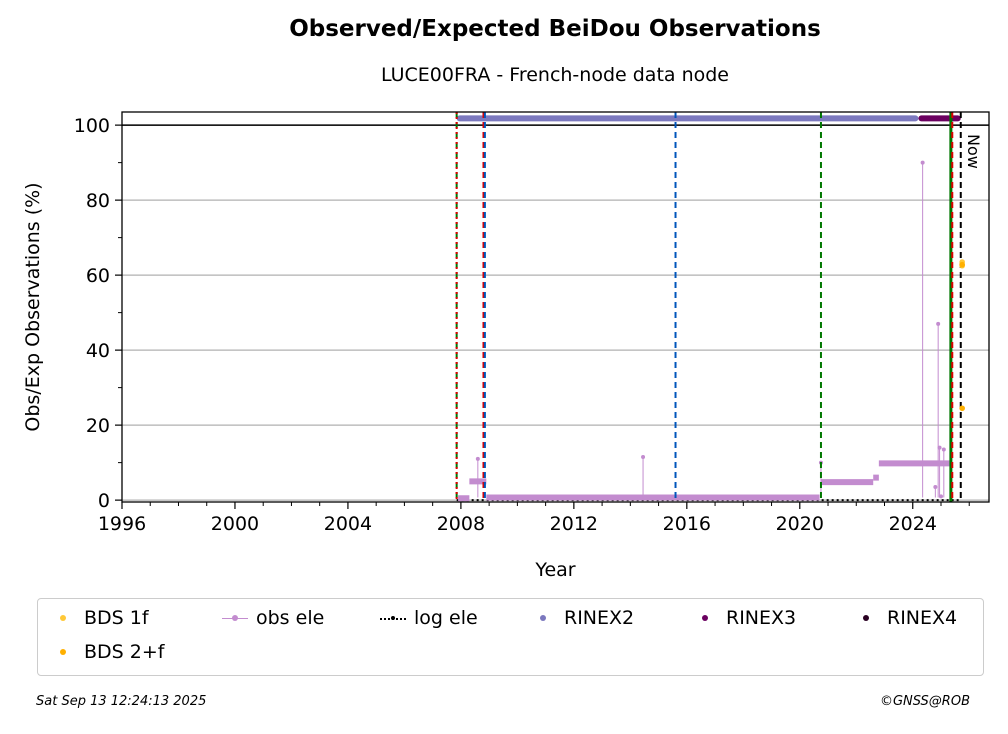 The width and height of the screenshot is (1008, 734). I want to click on legend-label-log-ele: log ele, so click(446, 618).